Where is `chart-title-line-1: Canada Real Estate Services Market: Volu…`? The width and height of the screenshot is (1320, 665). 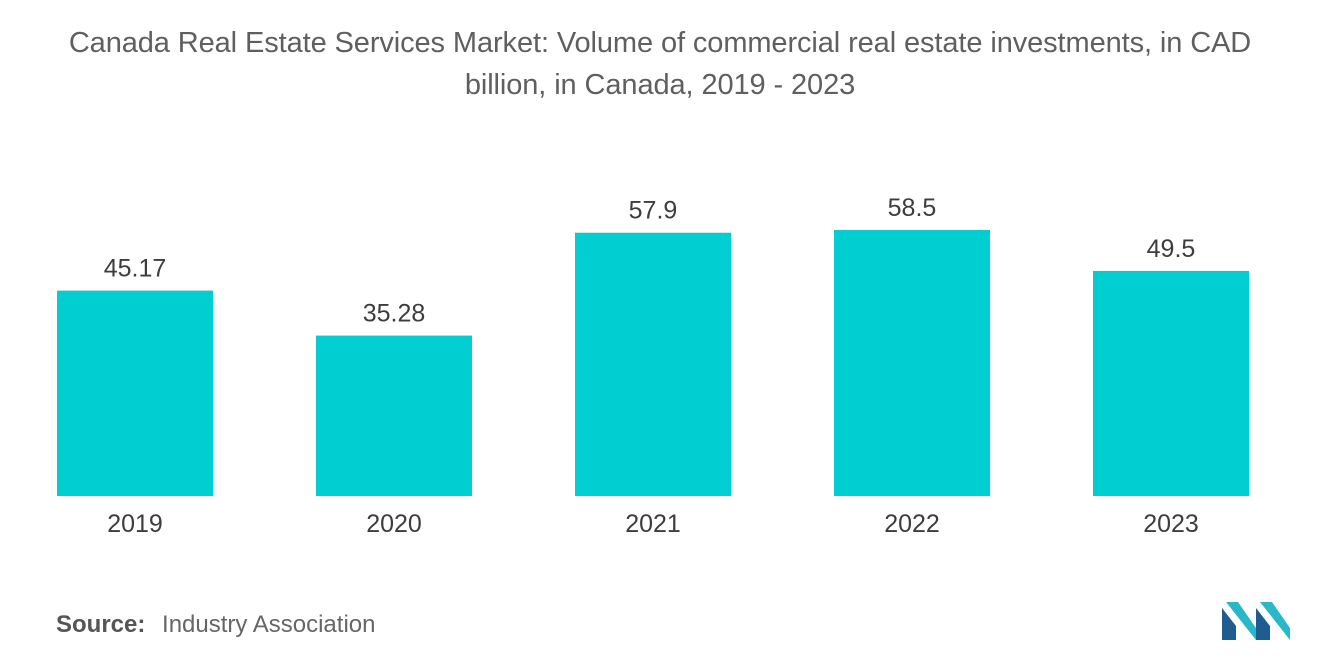 chart-title-line-1: Canada Real Estate Services Market: Volu… is located at coordinates (660, 43).